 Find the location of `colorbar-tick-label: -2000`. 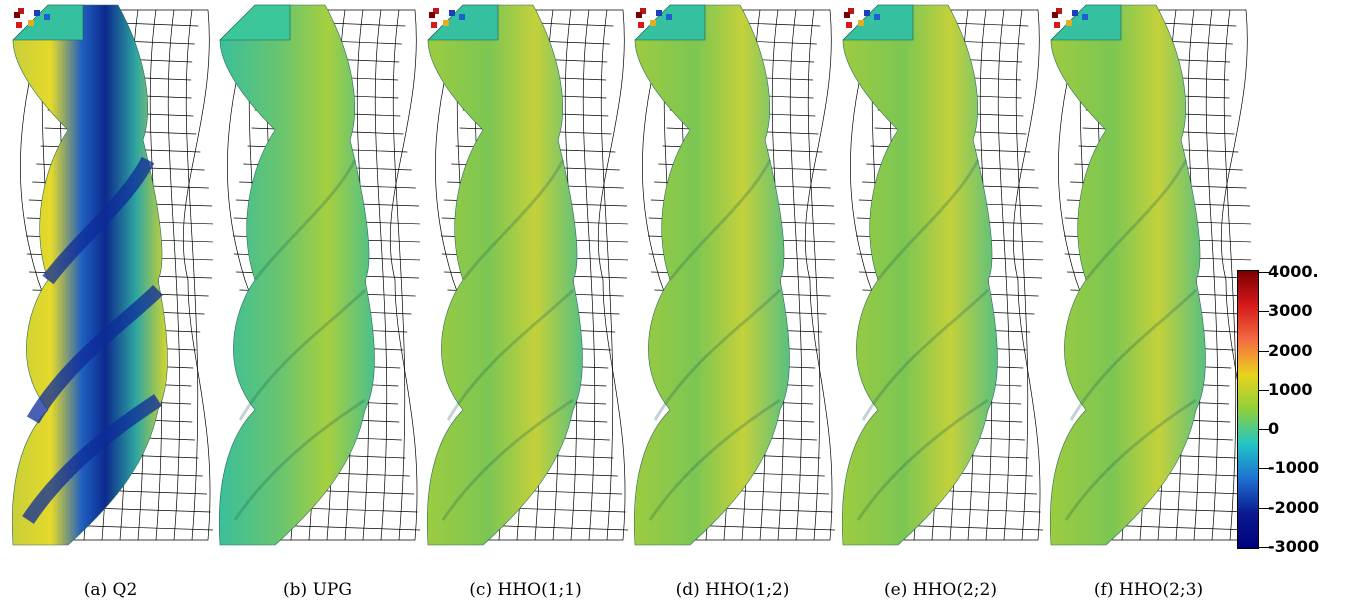

colorbar-tick-label: -2000 is located at coordinates (1294, 507).